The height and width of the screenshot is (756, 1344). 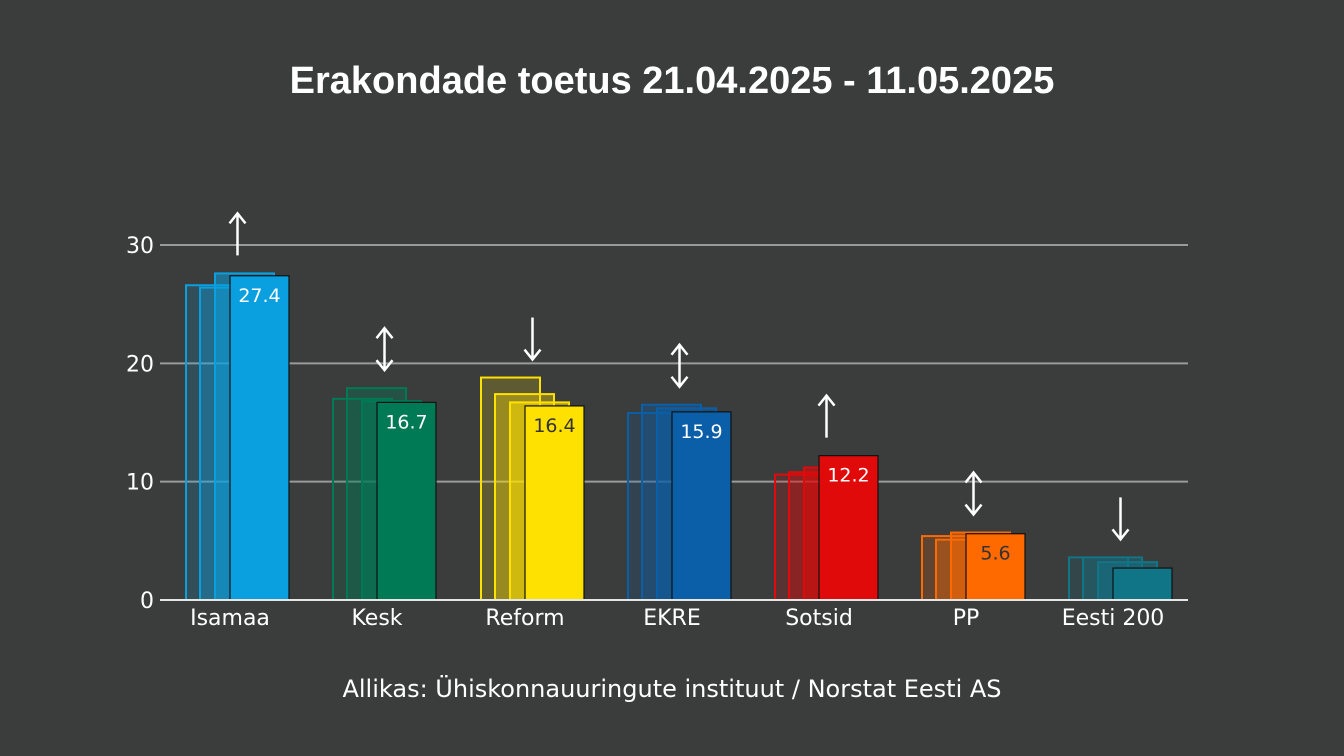 I want to click on y-tick-label: 10, so click(x=140, y=483).